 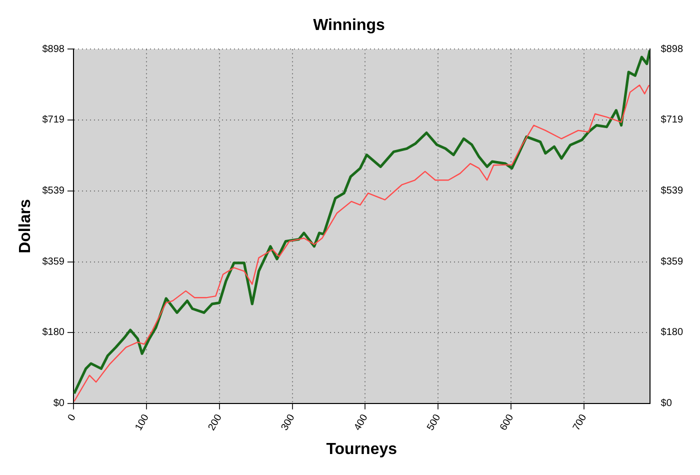 What do you see at coordinates (53, 332) in the screenshot?
I see `y-tick-label: $180` at bounding box center [53, 332].